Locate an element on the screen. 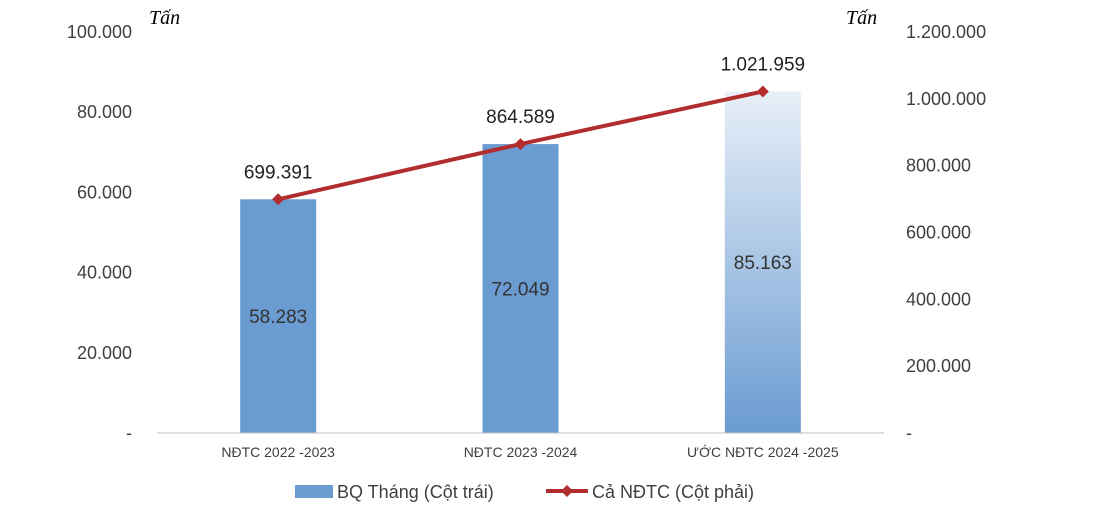 The image size is (1102, 524). right-tick-label: 400.000 is located at coordinates (938, 299).